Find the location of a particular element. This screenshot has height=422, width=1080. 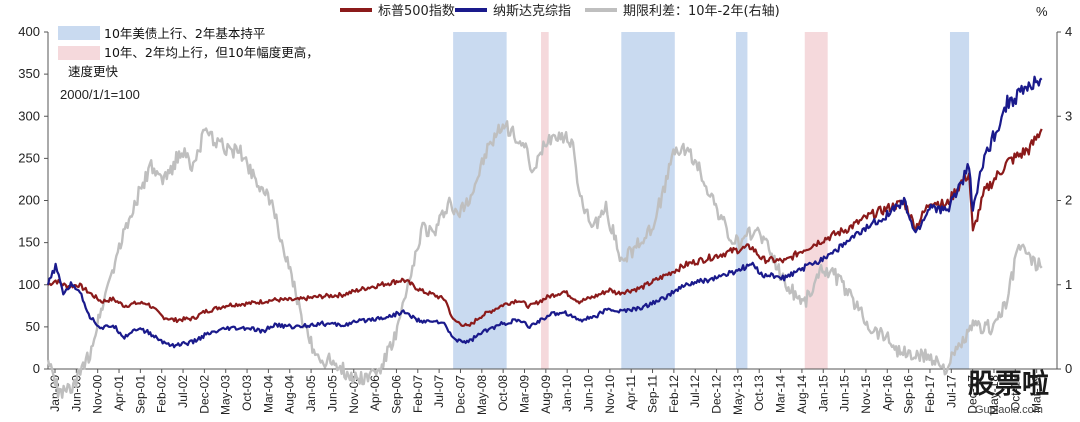

x-tick-label: Feb-07 is located at coordinates (418, 394).